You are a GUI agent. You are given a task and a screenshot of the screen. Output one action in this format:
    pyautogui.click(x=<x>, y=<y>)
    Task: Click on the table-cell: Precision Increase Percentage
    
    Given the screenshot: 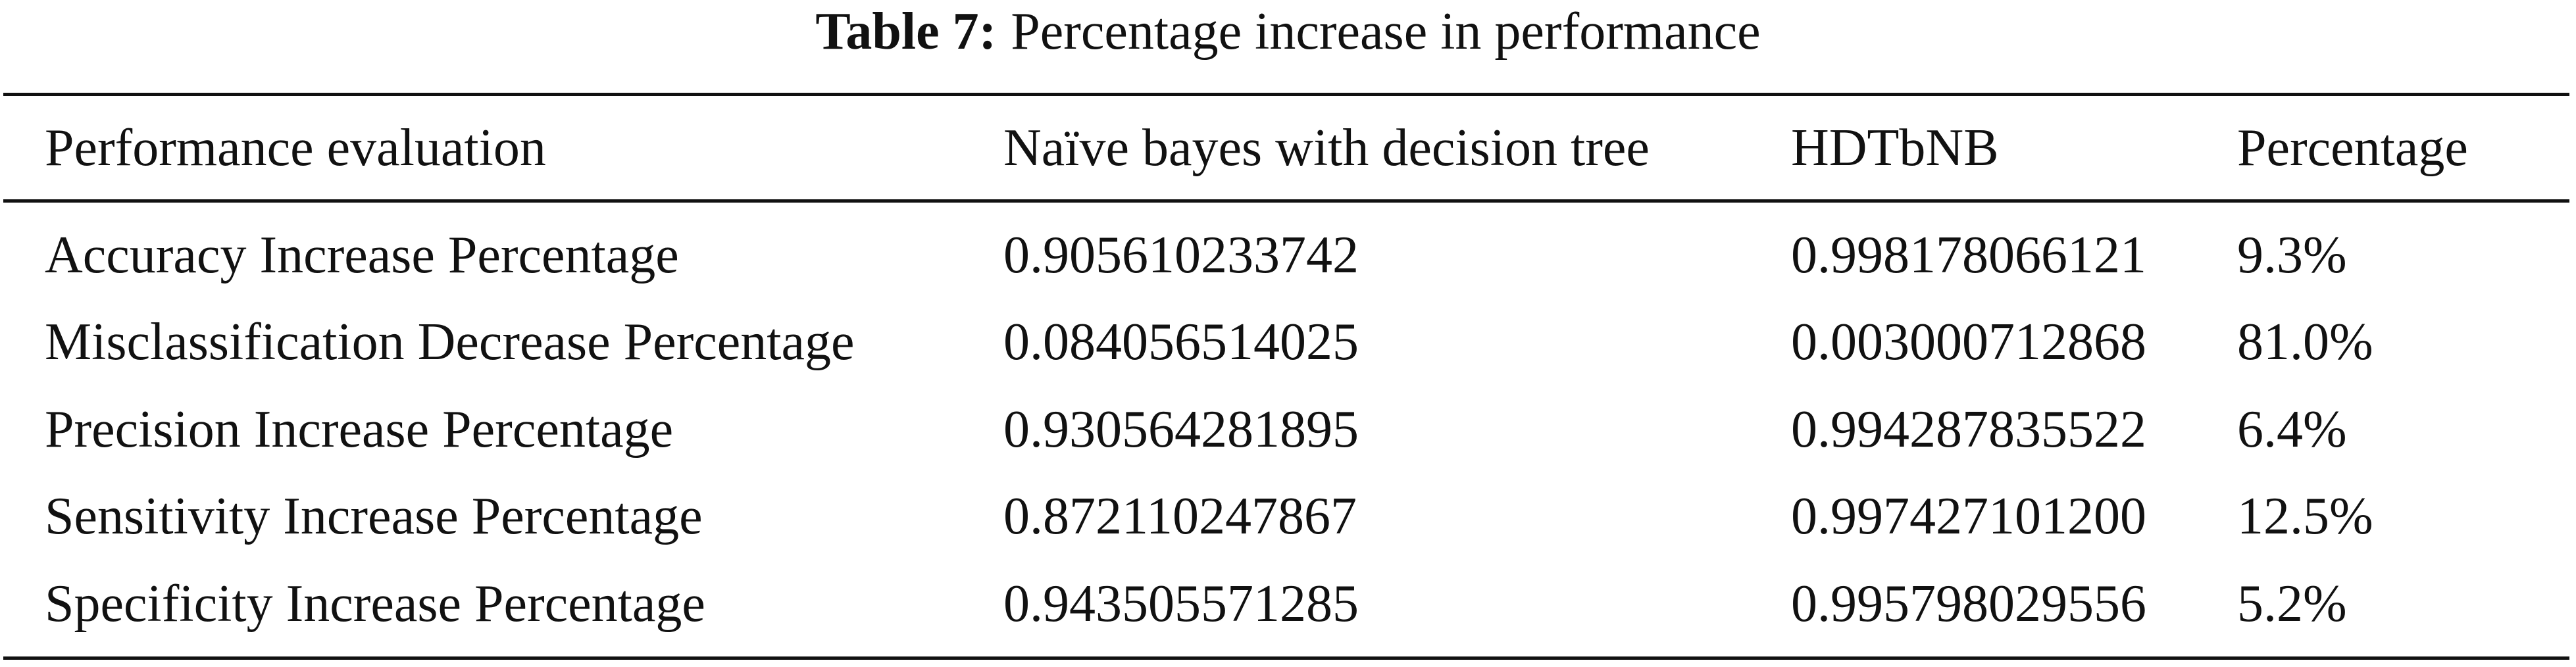 What is the action you would take?
    pyautogui.click(x=359, y=429)
    